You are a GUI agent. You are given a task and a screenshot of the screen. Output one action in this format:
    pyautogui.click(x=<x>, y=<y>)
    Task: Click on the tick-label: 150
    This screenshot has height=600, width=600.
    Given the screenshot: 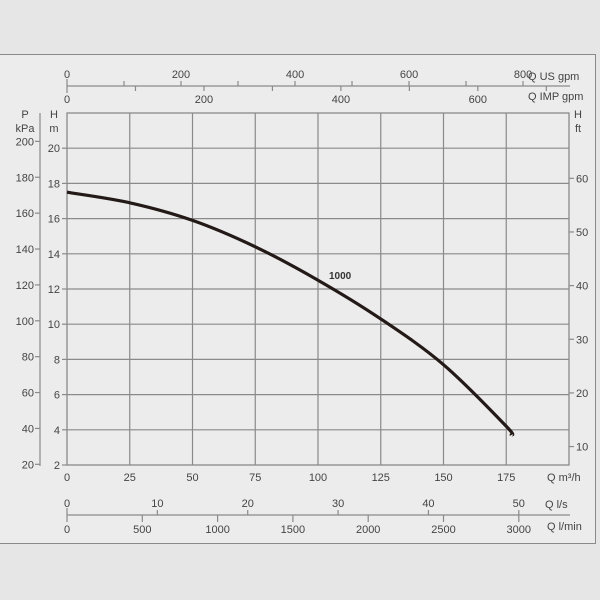 What is the action you would take?
    pyautogui.click(x=443, y=478)
    